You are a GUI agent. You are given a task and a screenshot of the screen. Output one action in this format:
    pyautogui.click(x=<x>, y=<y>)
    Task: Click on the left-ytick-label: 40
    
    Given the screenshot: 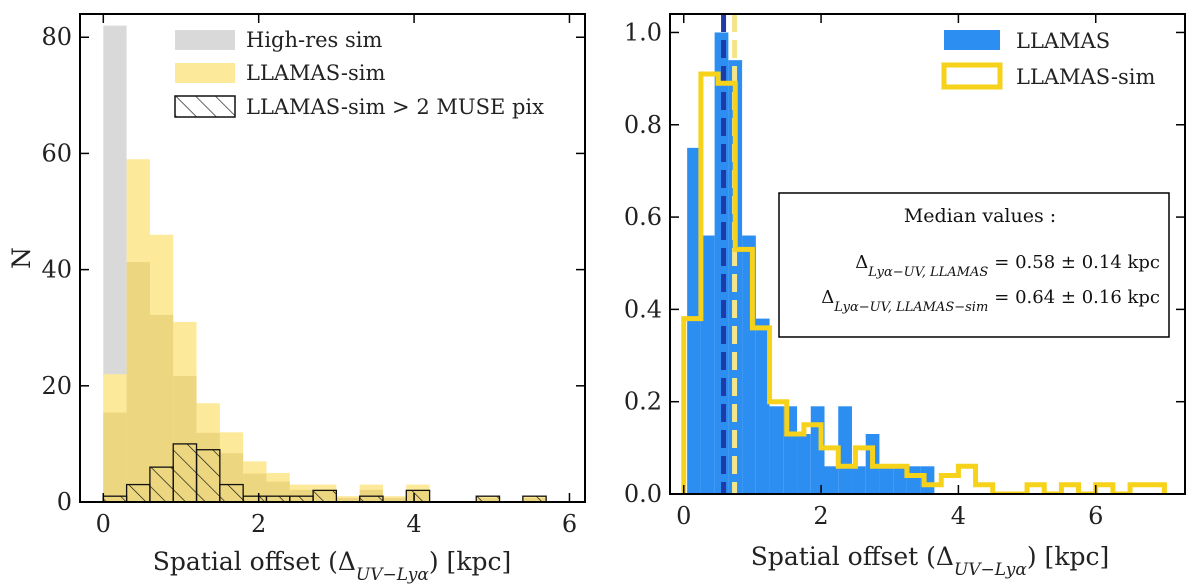 What is the action you would take?
    pyautogui.click(x=56, y=270)
    